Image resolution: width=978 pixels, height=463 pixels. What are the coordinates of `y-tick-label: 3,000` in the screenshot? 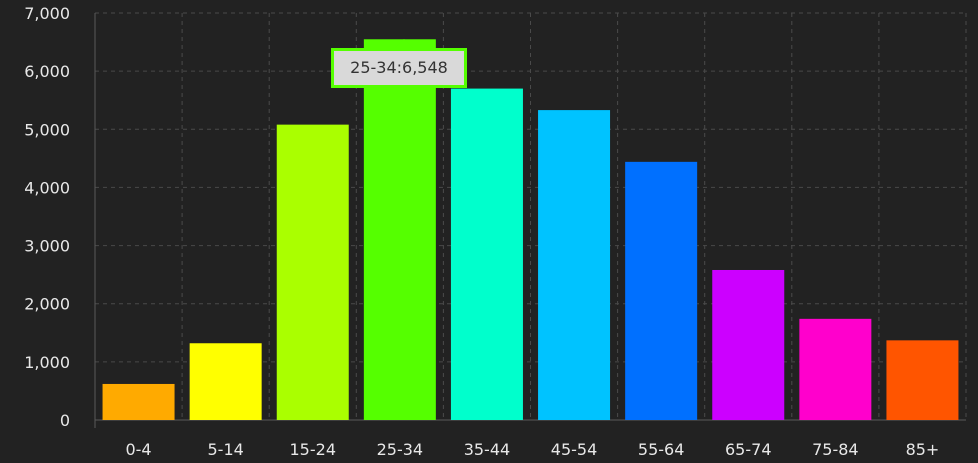 It's located at (47, 246).